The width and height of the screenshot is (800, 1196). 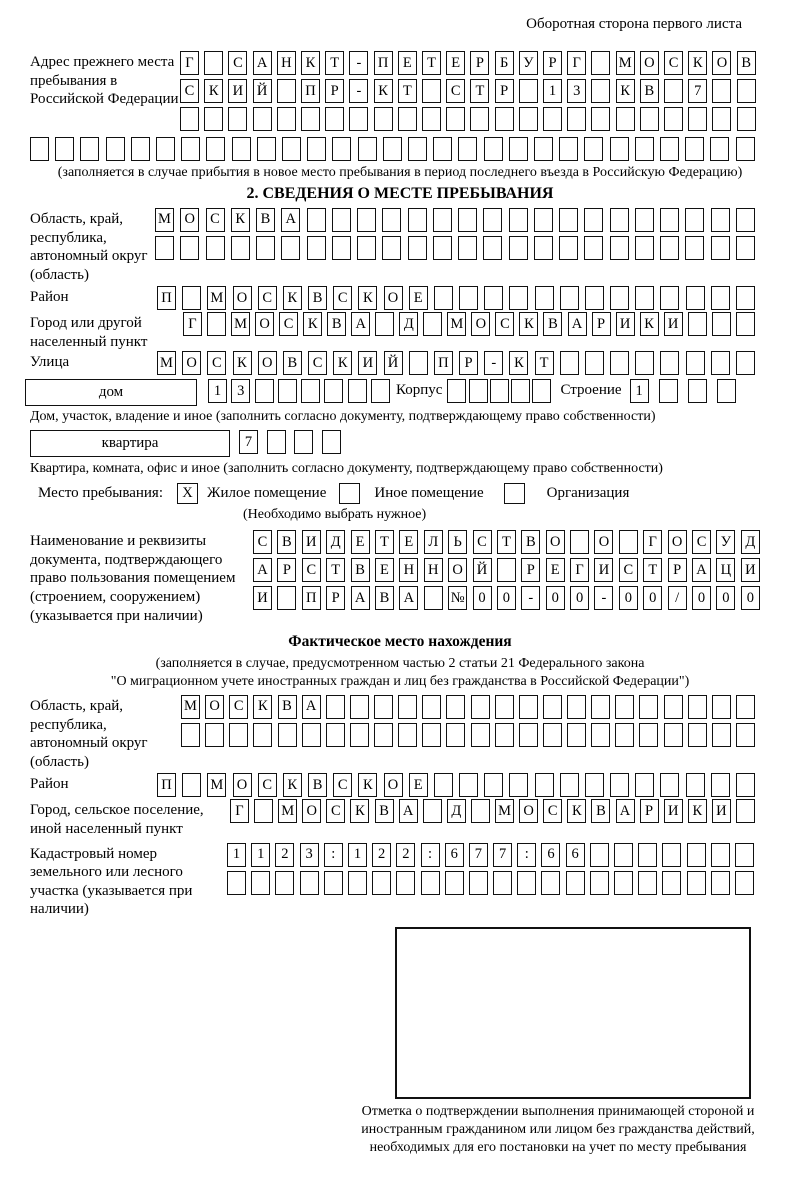 What do you see at coordinates (726, 570) in the screenshot?
I see `char-box: Ц` at bounding box center [726, 570].